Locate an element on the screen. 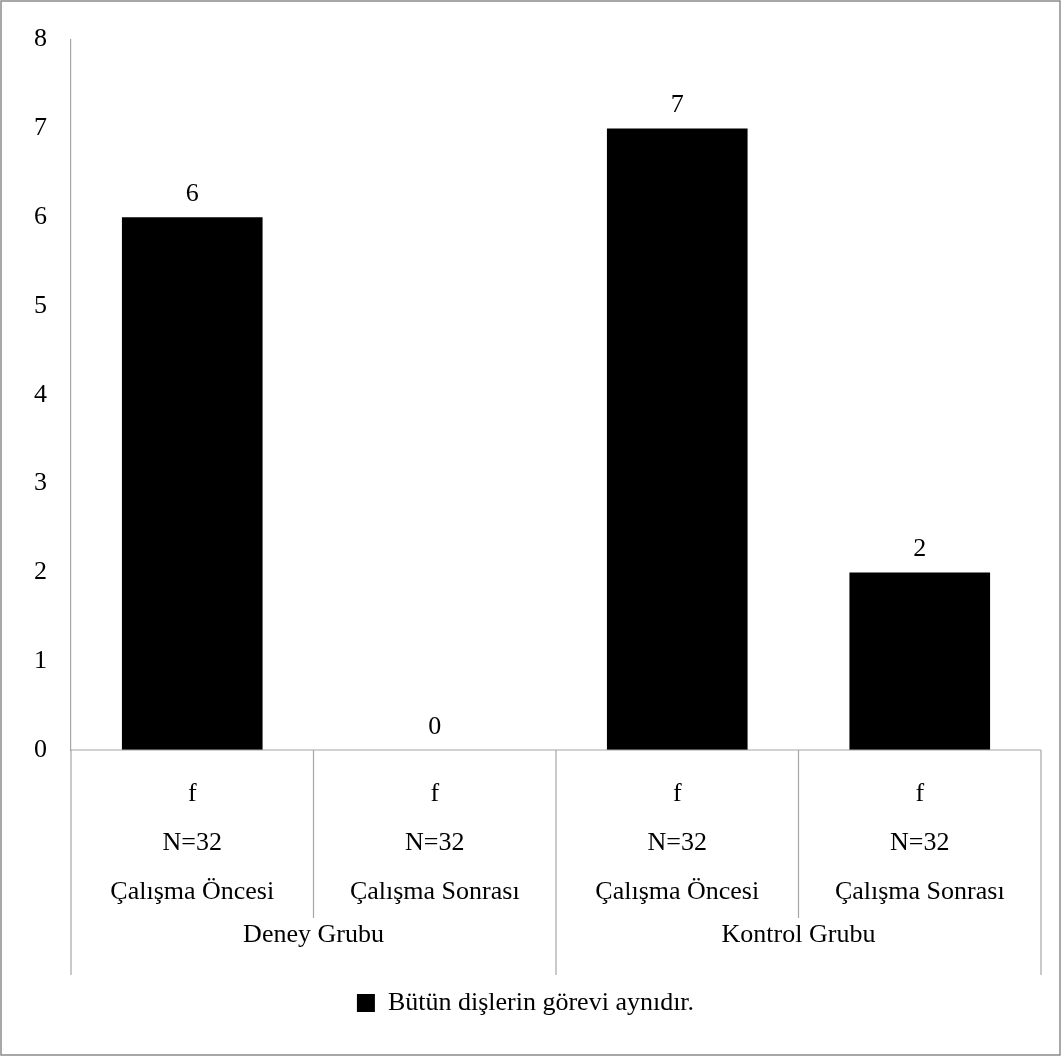  legend-label: Bütün dişlerin görevi aynıdır. is located at coordinates (541, 1001).